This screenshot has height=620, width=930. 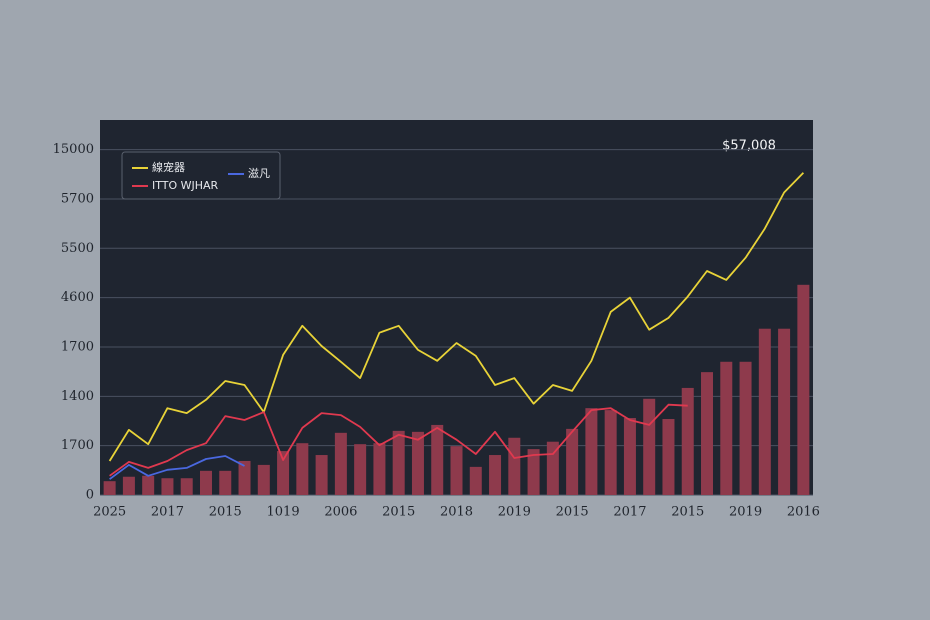 What do you see at coordinates (201, 175) in the screenshot?
I see `legend-box` at bounding box center [201, 175].